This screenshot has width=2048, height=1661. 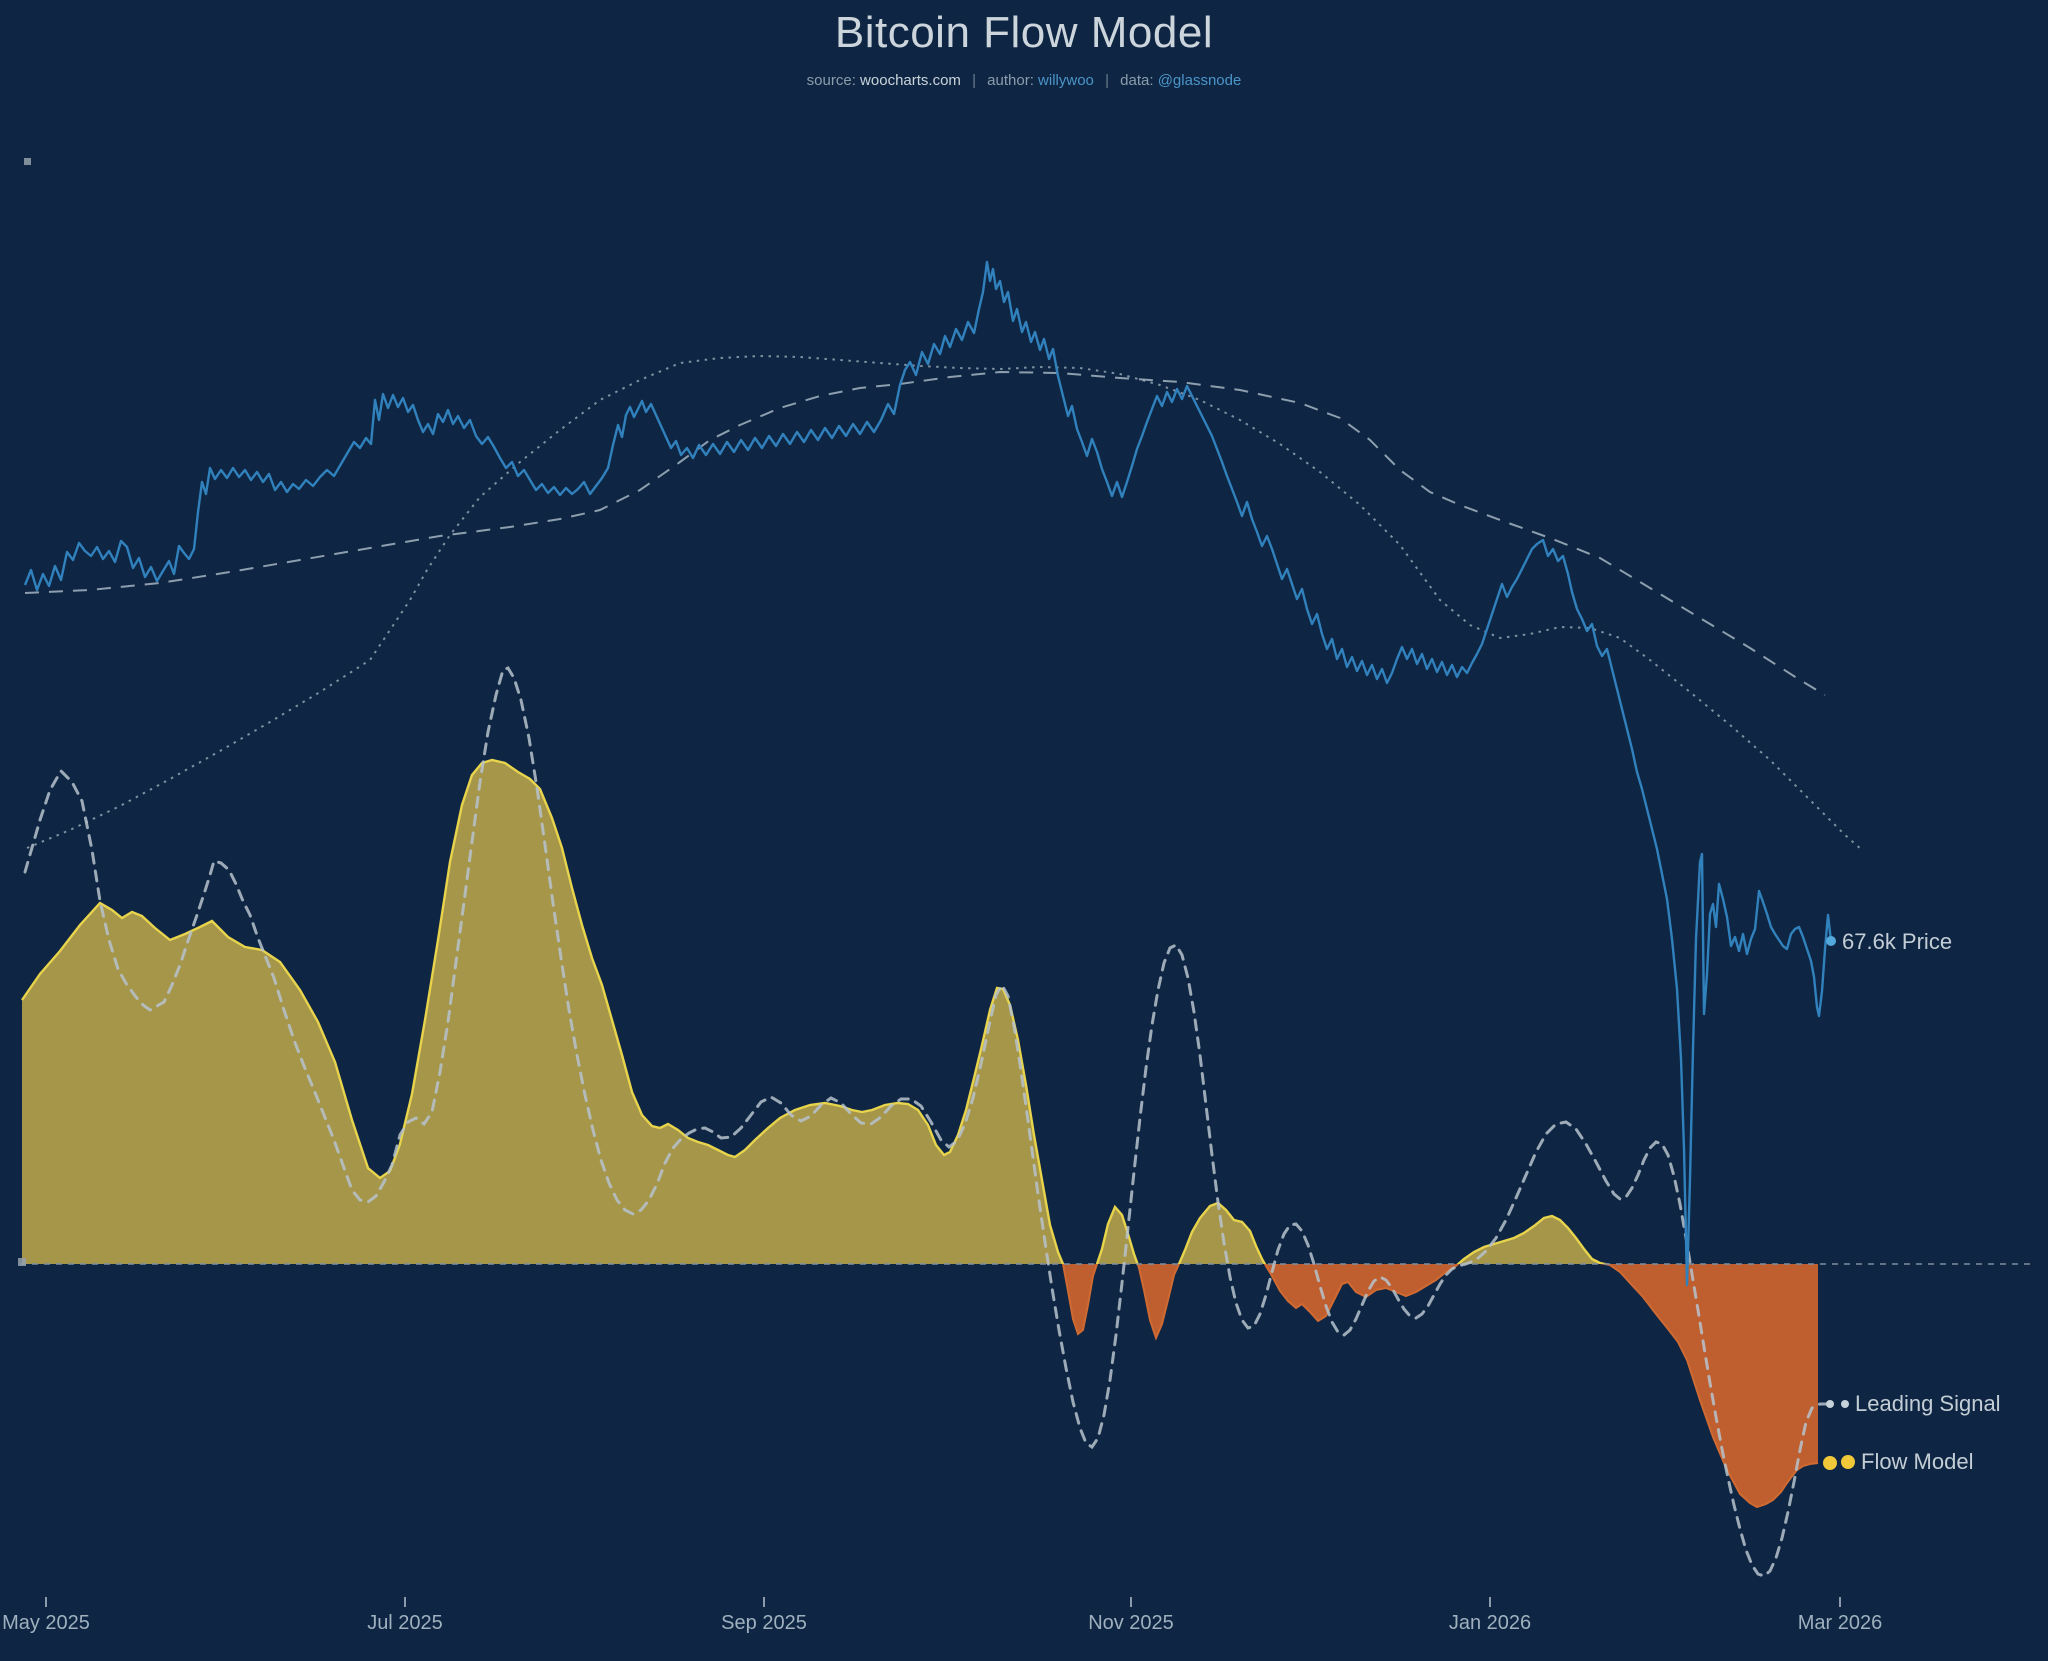 I want to click on page-title: Bitcoin Flow Model, so click(x=1024, y=32).